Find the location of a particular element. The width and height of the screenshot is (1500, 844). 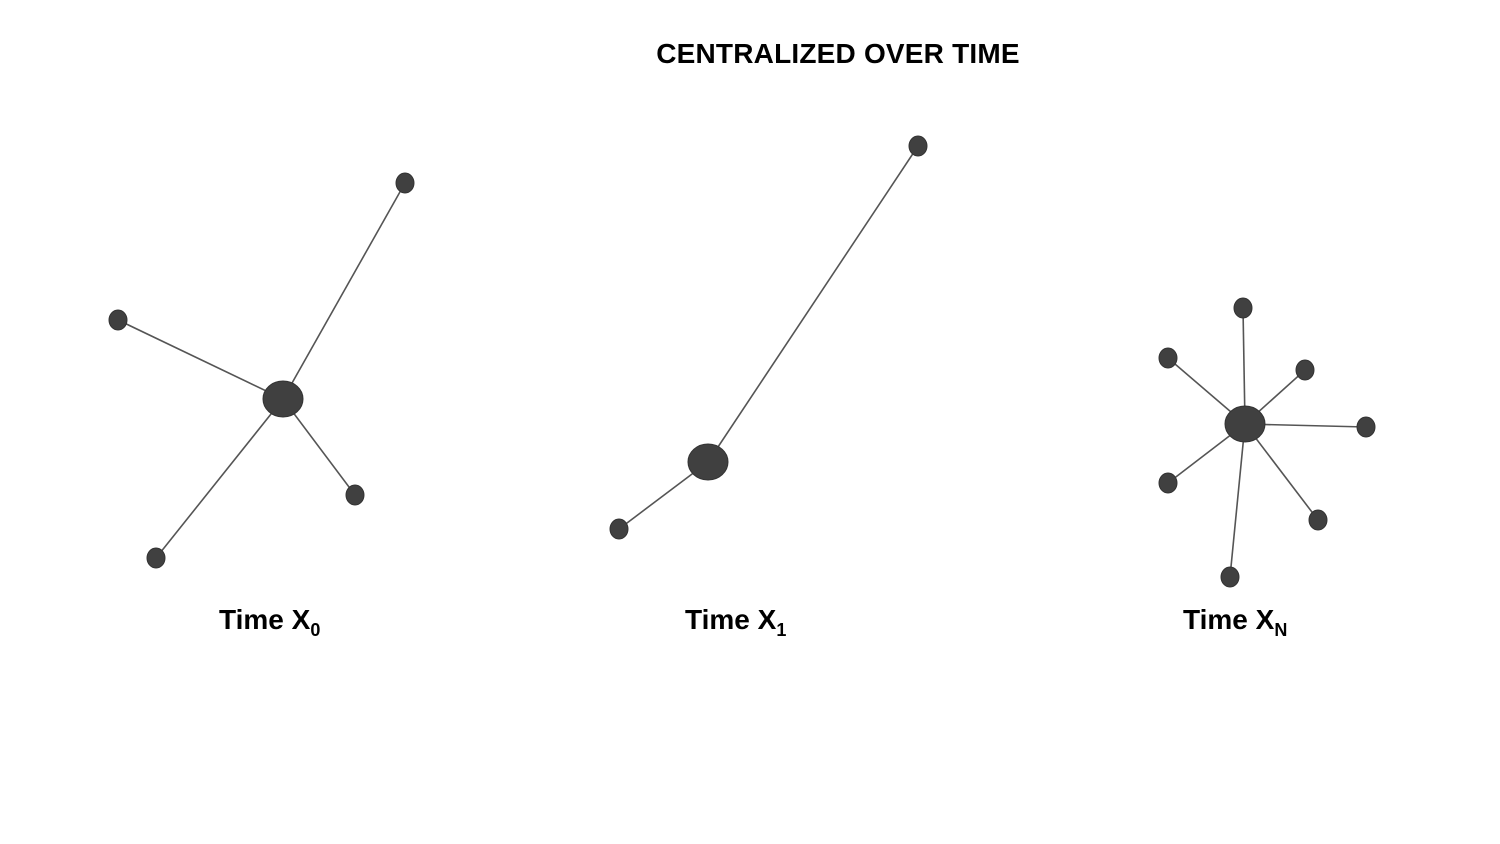

network-time-xn is located at coordinates (1267, 442).